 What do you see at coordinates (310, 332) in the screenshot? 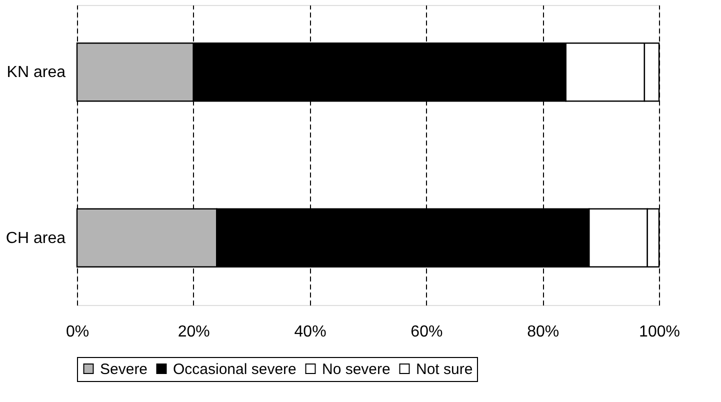
I see `x-tick-label: 40%` at bounding box center [310, 332].